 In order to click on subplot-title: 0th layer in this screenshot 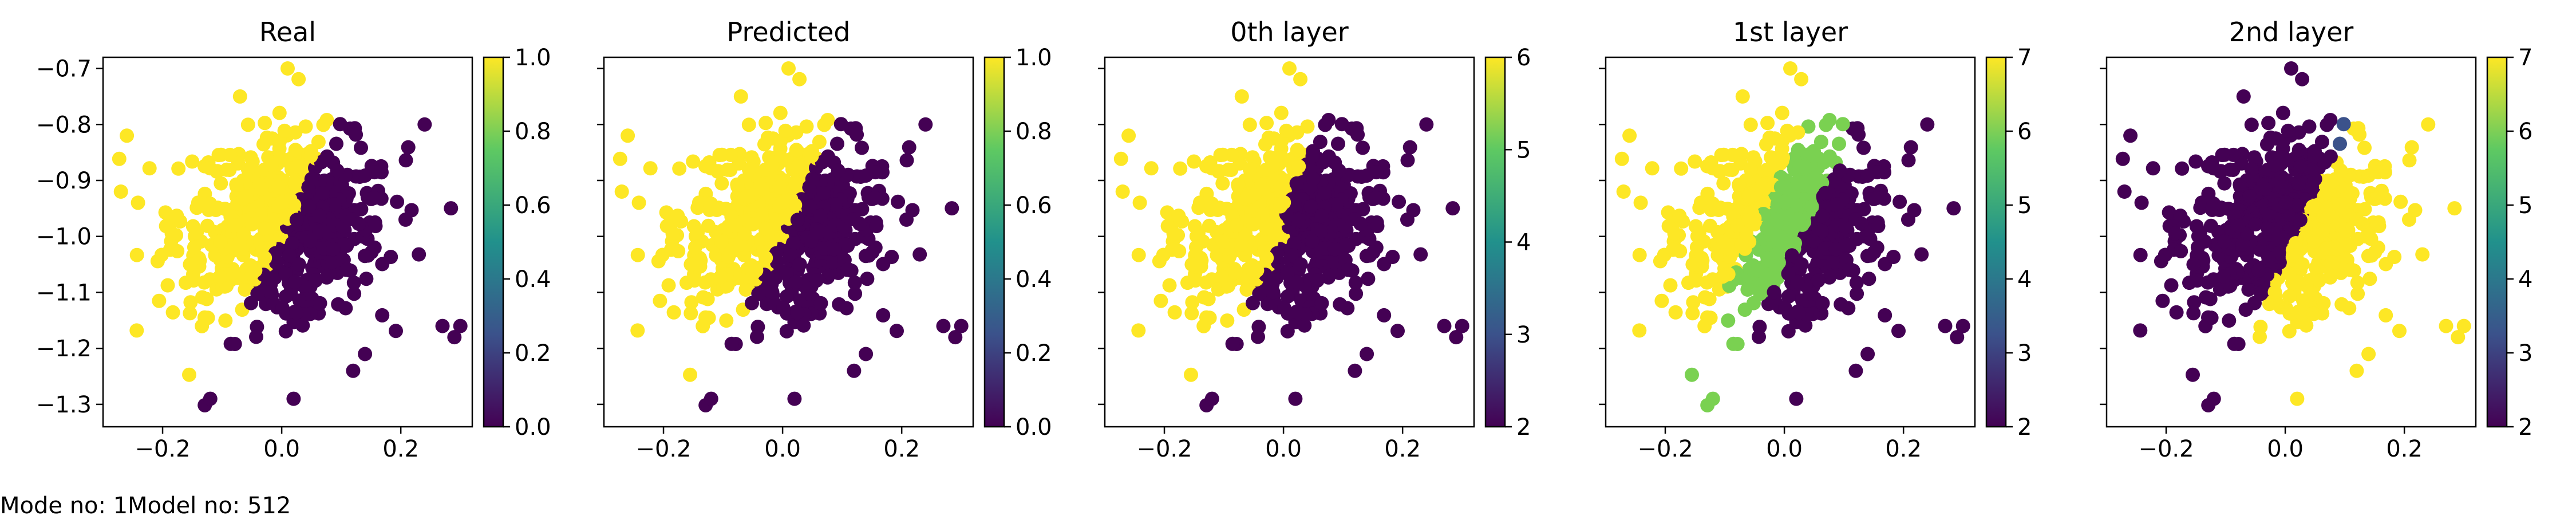, I will do `click(1289, 32)`.